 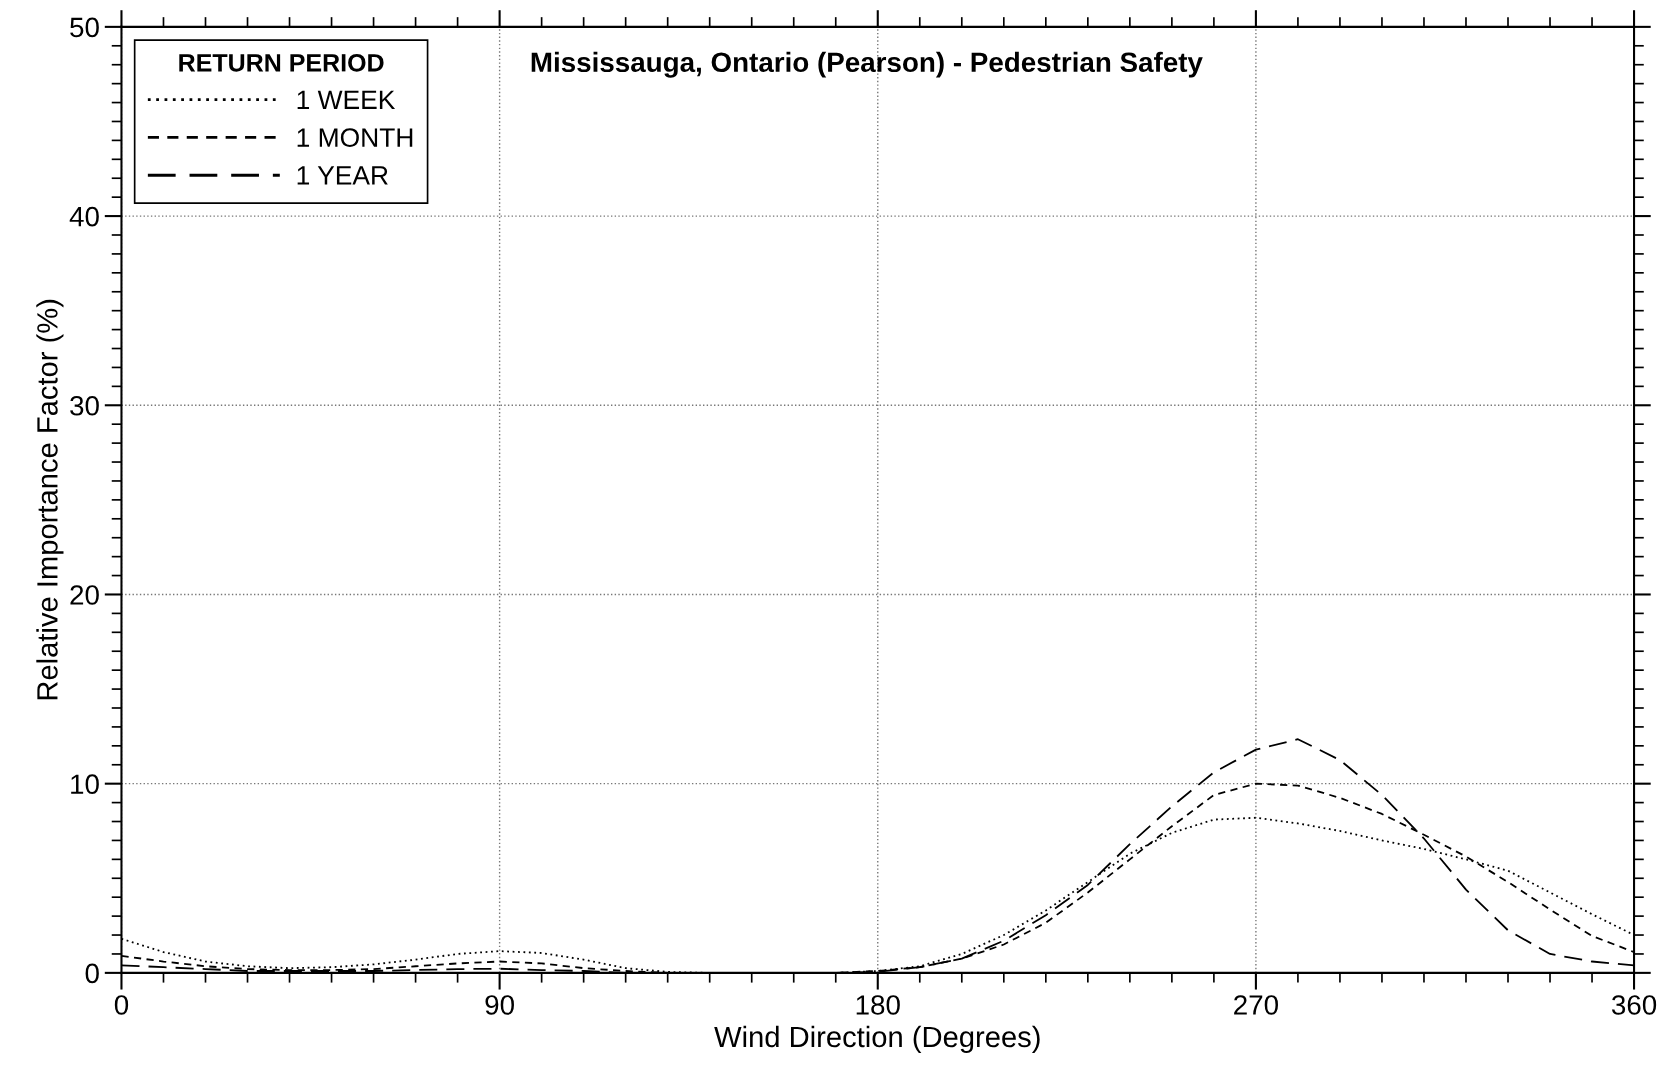 What do you see at coordinates (84, 216) in the screenshot?
I see `y-tick-label: 40` at bounding box center [84, 216].